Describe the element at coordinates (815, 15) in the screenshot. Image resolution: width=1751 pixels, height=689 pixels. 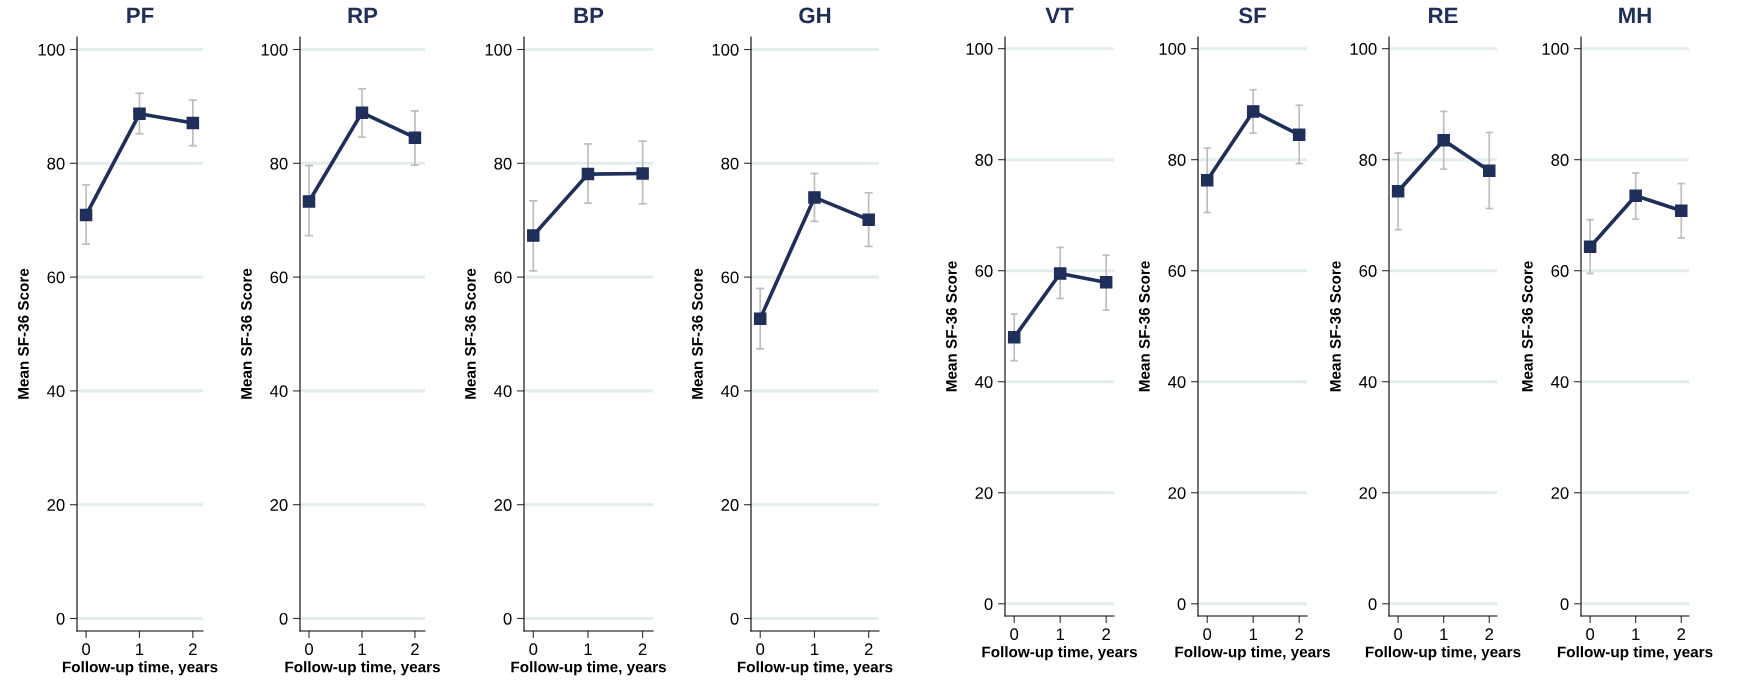
I see `chart-title: GH` at that location.